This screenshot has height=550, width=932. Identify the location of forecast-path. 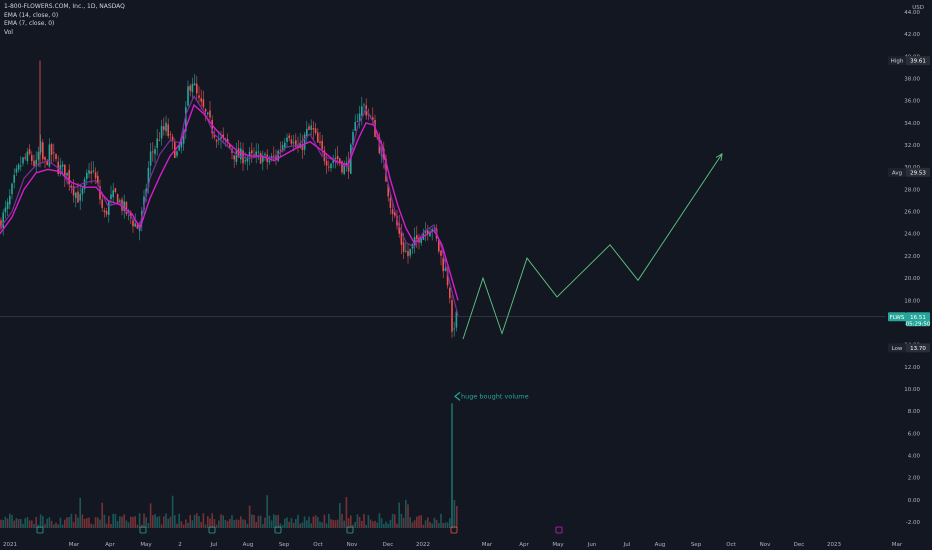
(592, 246).